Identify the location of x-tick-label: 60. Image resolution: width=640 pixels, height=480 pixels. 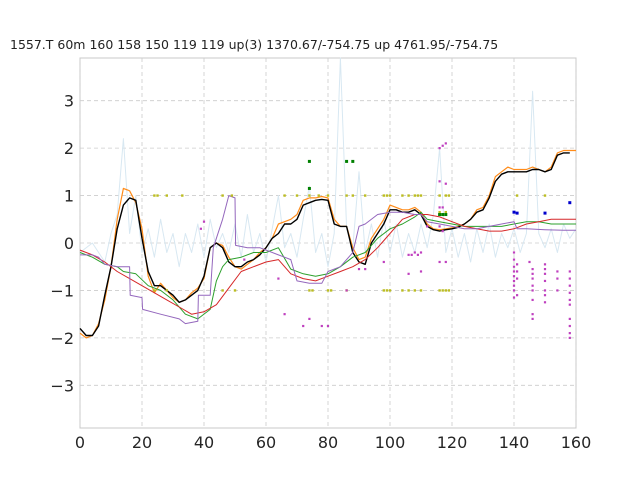
(266, 442).